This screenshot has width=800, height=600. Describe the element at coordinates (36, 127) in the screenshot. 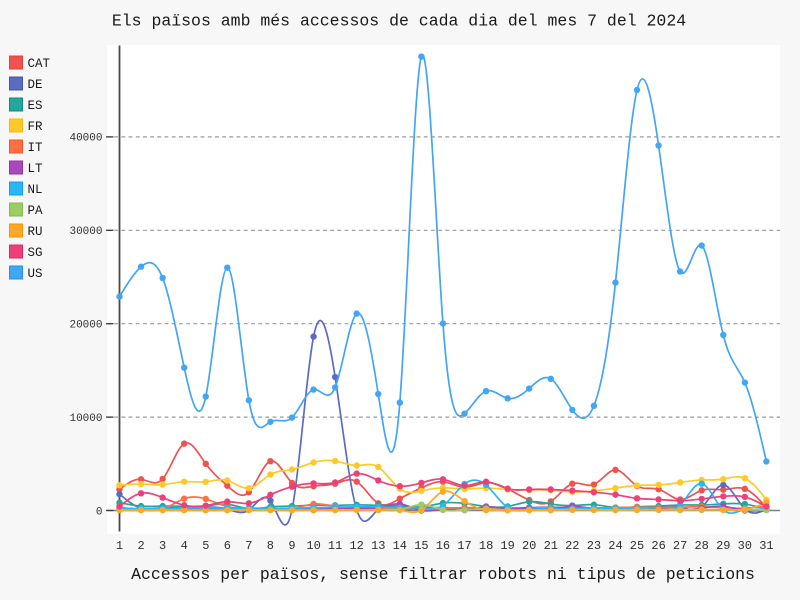

I see `svg-text: FR` at that location.